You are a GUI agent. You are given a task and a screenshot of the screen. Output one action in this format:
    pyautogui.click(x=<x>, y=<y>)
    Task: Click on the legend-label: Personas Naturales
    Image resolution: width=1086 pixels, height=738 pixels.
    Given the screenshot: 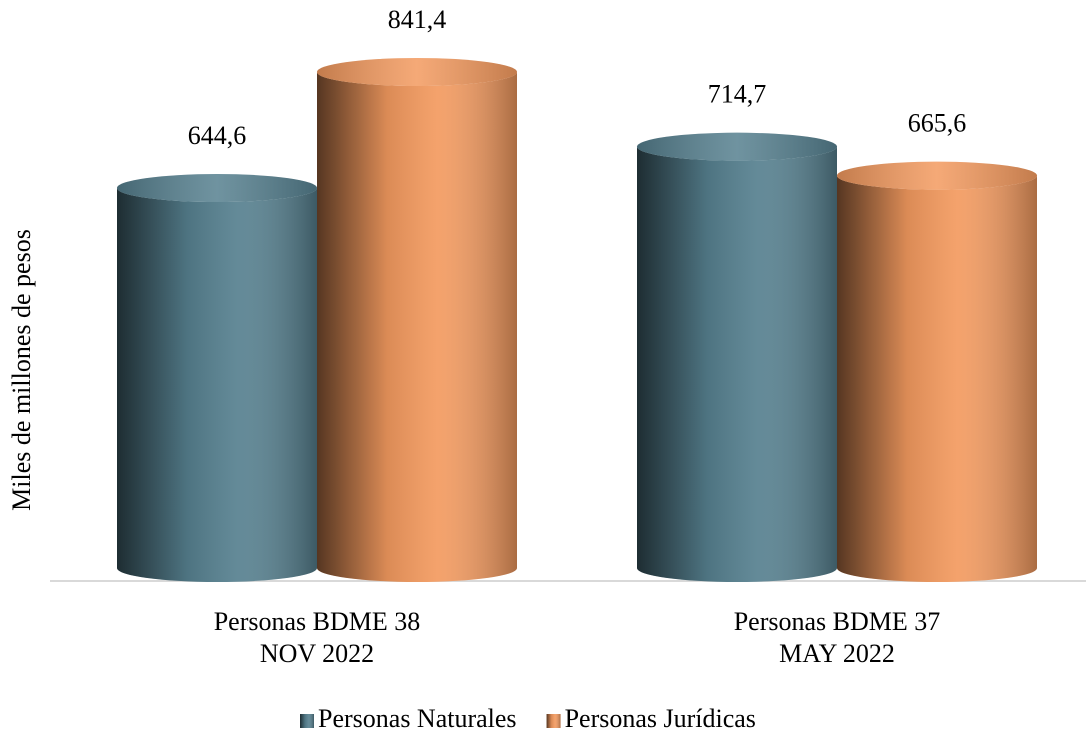 What is the action you would take?
    pyautogui.click(x=417, y=718)
    